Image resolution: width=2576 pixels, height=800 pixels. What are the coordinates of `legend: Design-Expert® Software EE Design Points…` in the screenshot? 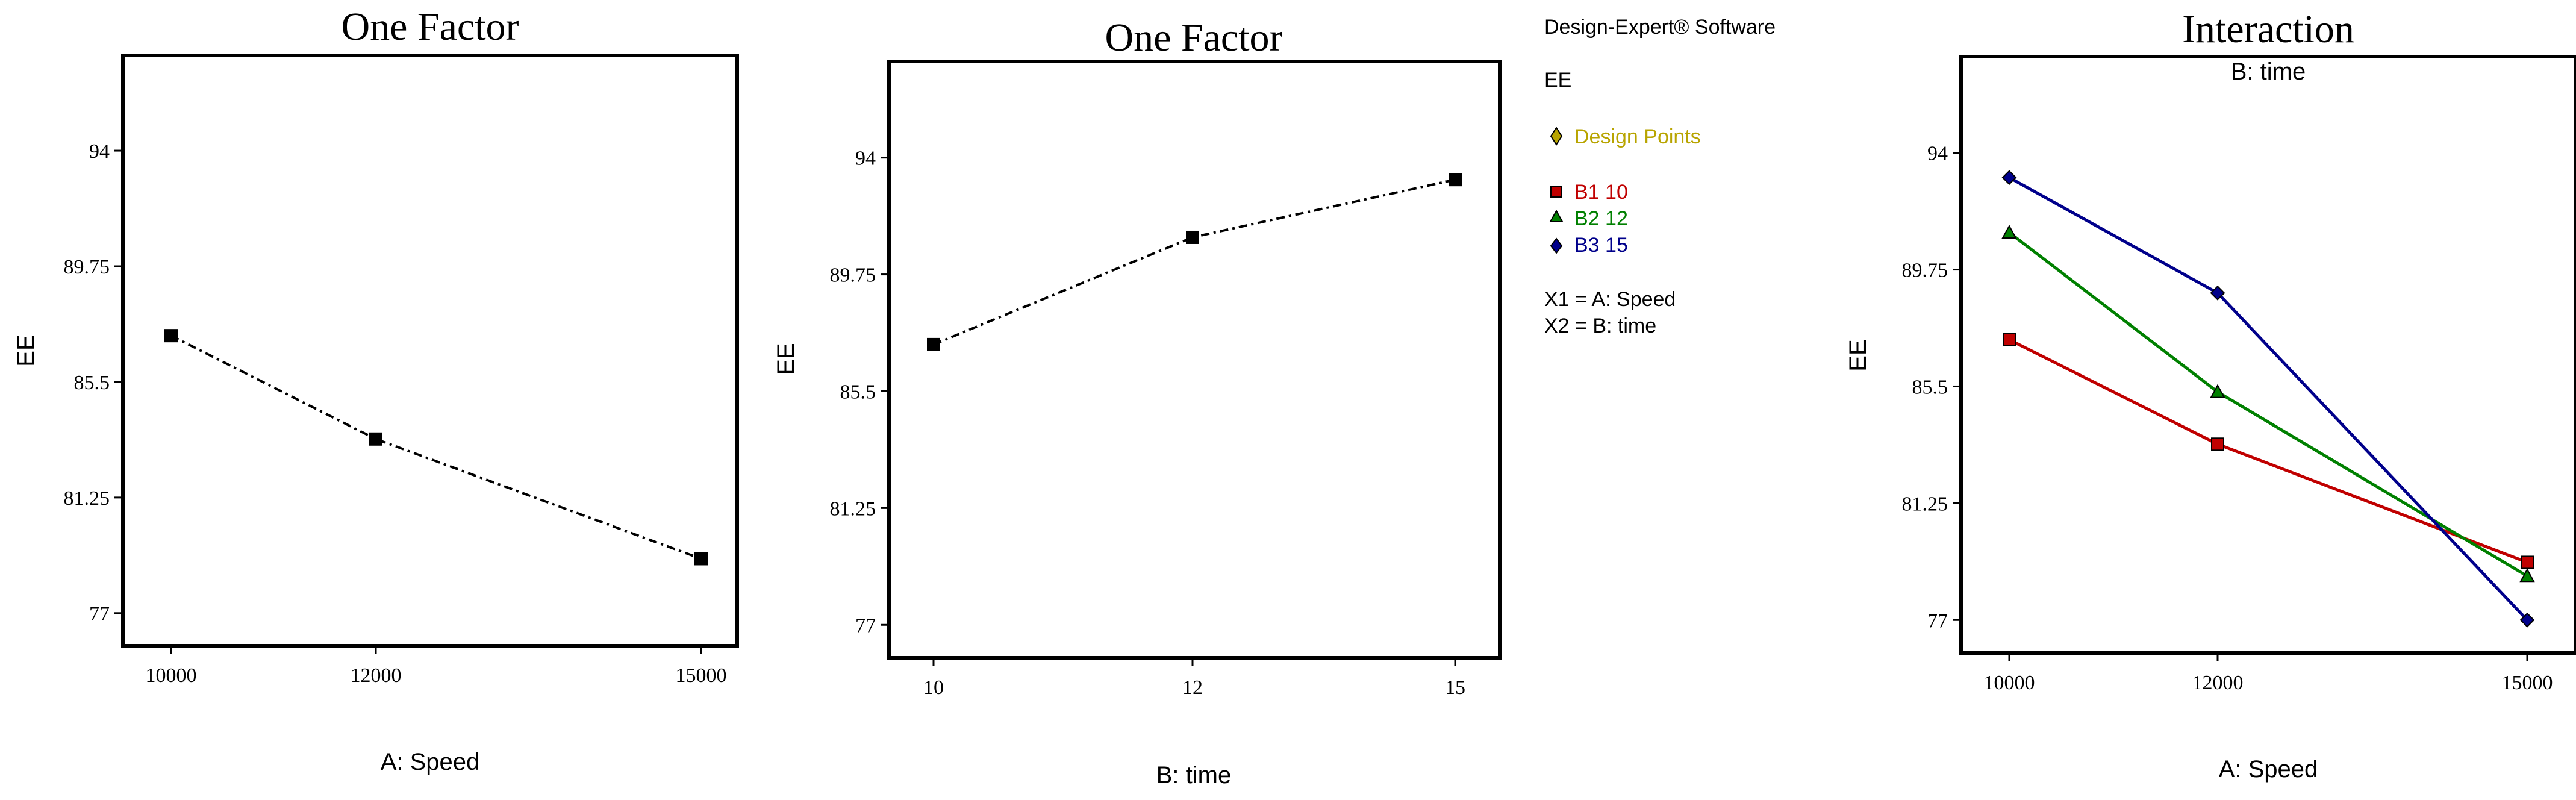 It's located at (1660, 177).